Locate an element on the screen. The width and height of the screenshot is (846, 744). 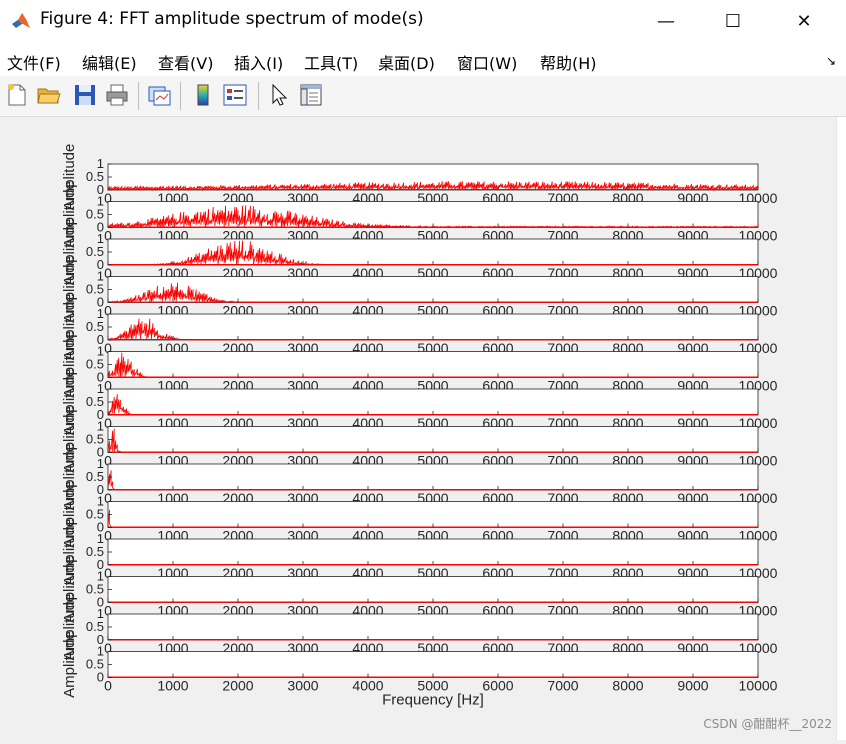
edit-plot-arrow-icon is located at coordinates (279, 95).